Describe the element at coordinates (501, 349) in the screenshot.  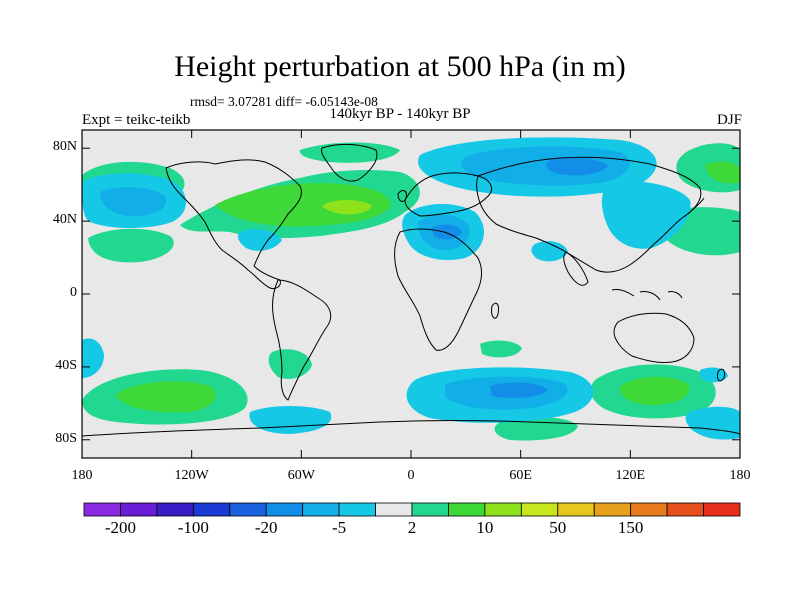
I see `positive-anomaly-tropics` at that location.